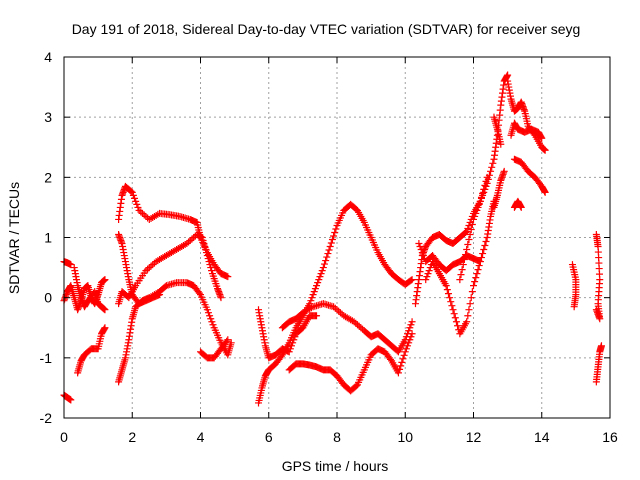 The height and width of the screenshot is (480, 640). Describe the element at coordinates (335, 466) in the screenshot. I see `x-axis-title: GPS time / hours` at that location.